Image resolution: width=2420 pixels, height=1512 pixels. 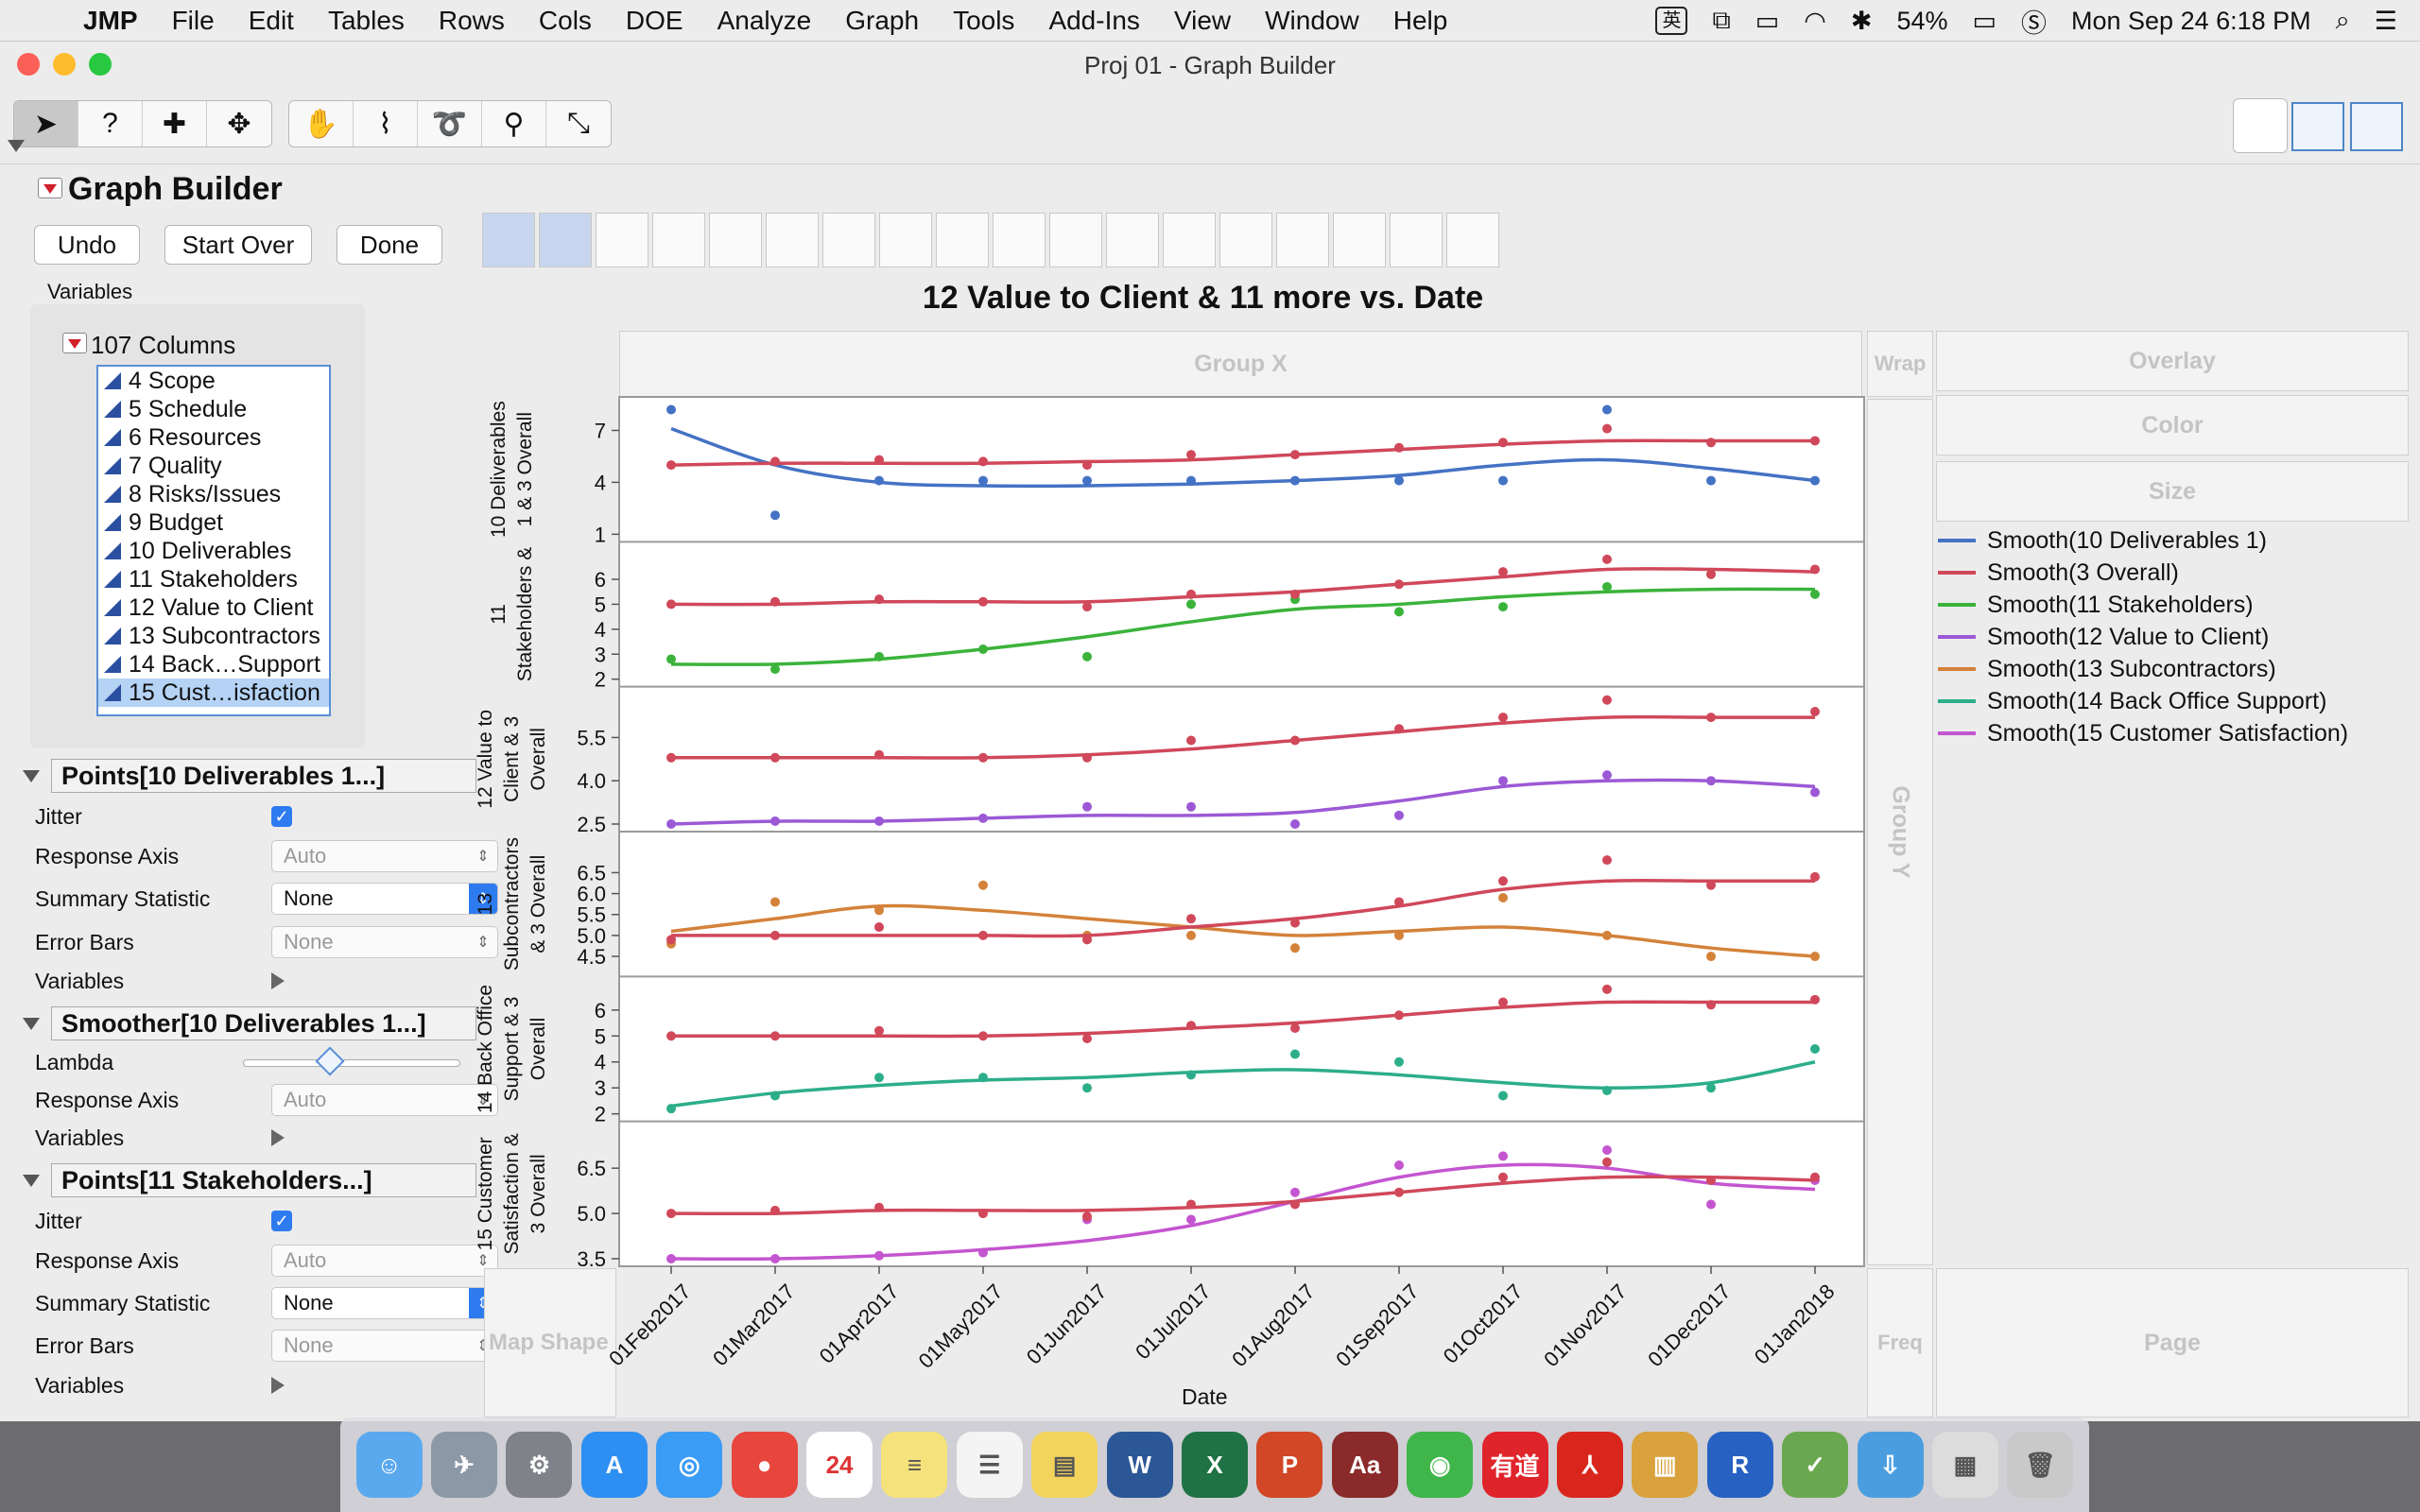 I want to click on word-icon: W, so click(x=1139, y=1465).